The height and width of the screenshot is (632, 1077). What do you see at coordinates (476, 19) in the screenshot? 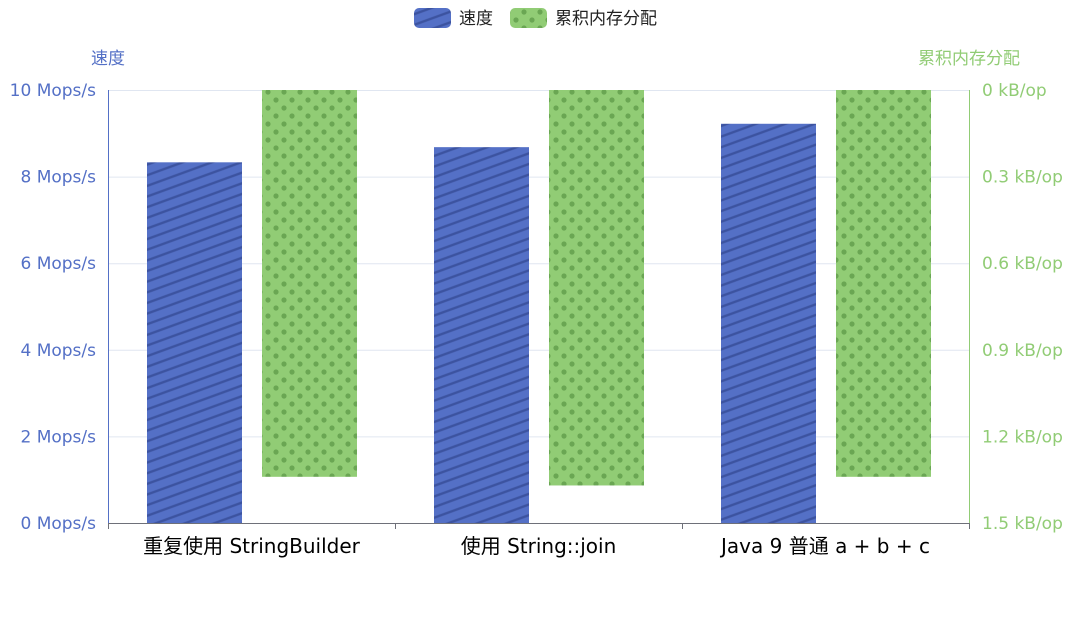
I see `legend-label-speed: 速度` at bounding box center [476, 19].